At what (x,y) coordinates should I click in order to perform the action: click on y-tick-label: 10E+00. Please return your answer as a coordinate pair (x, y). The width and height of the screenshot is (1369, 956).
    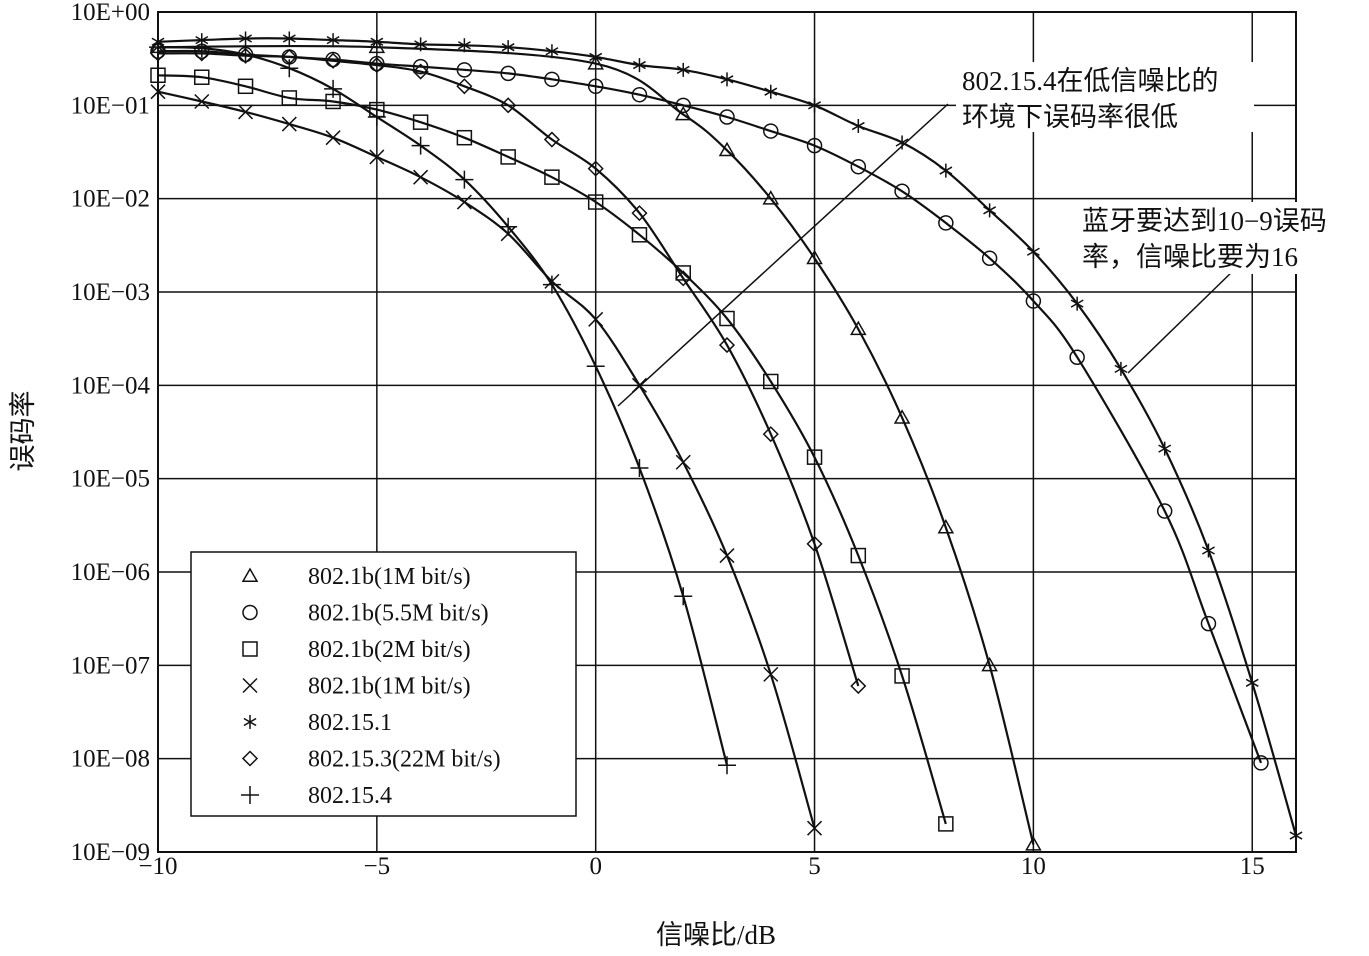
    Looking at the image, I should click on (110, 13).